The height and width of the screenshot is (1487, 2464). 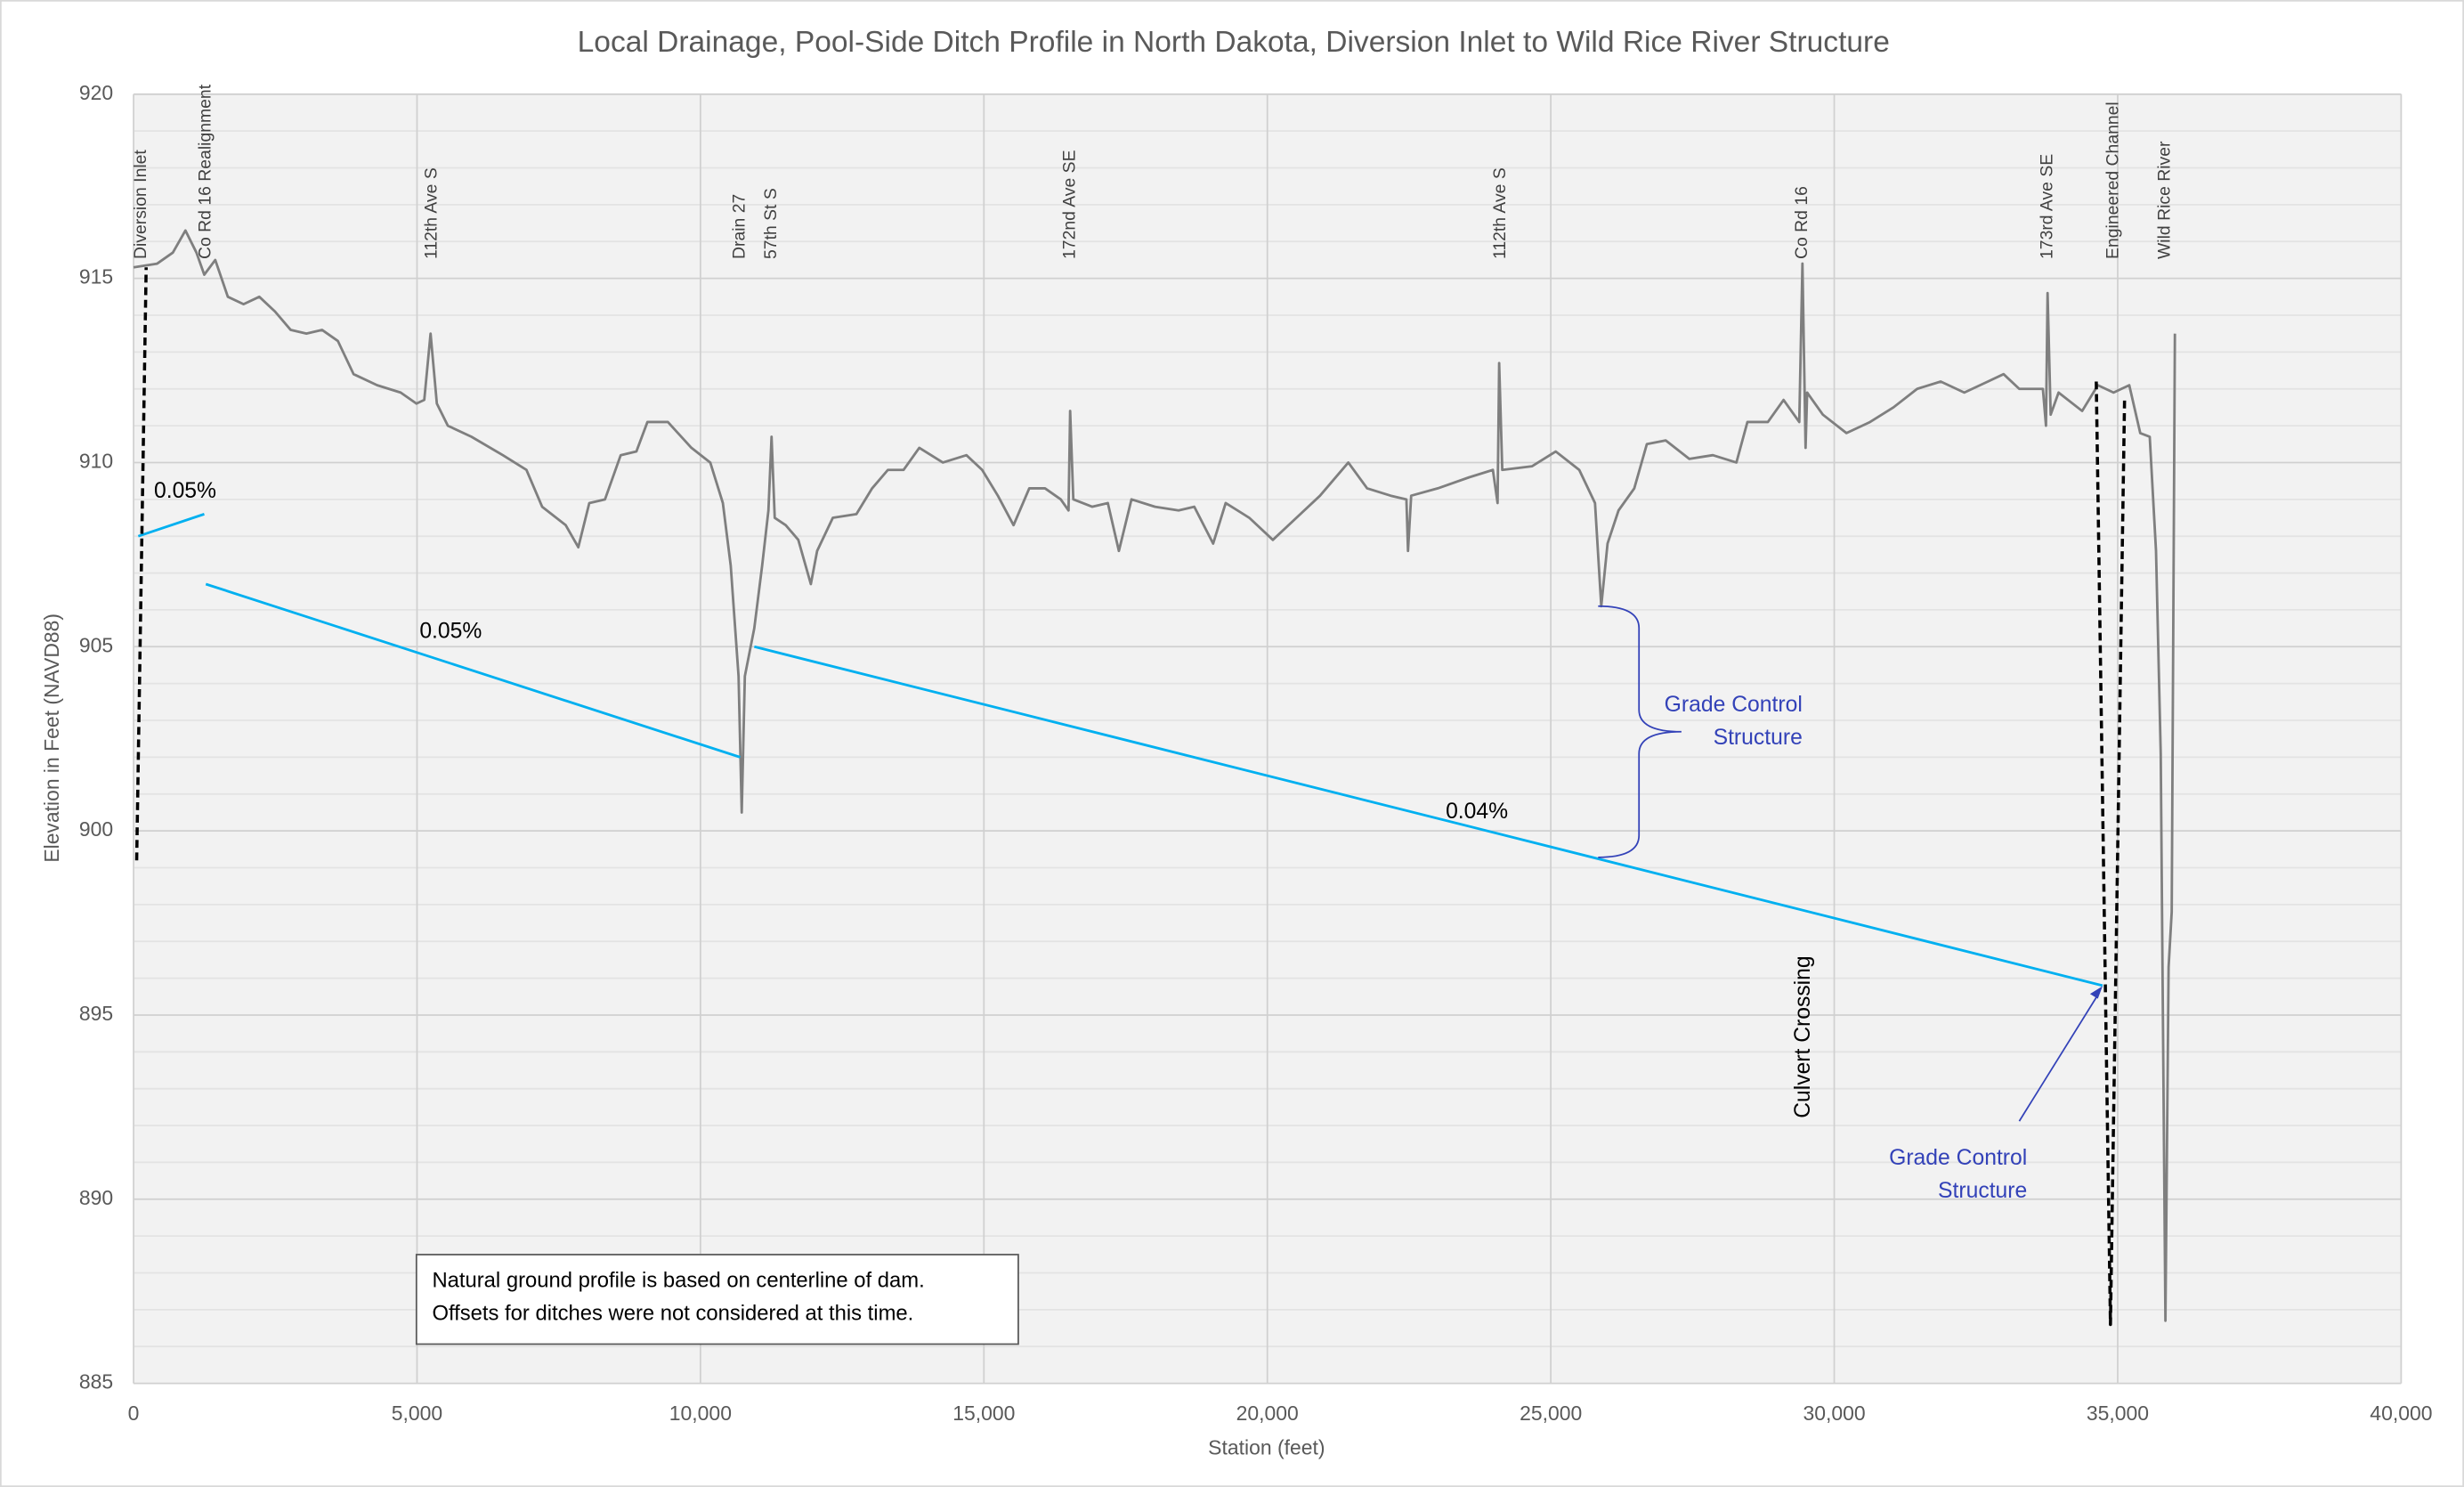 I want to click on y-tick-label: 920, so click(x=96, y=92).